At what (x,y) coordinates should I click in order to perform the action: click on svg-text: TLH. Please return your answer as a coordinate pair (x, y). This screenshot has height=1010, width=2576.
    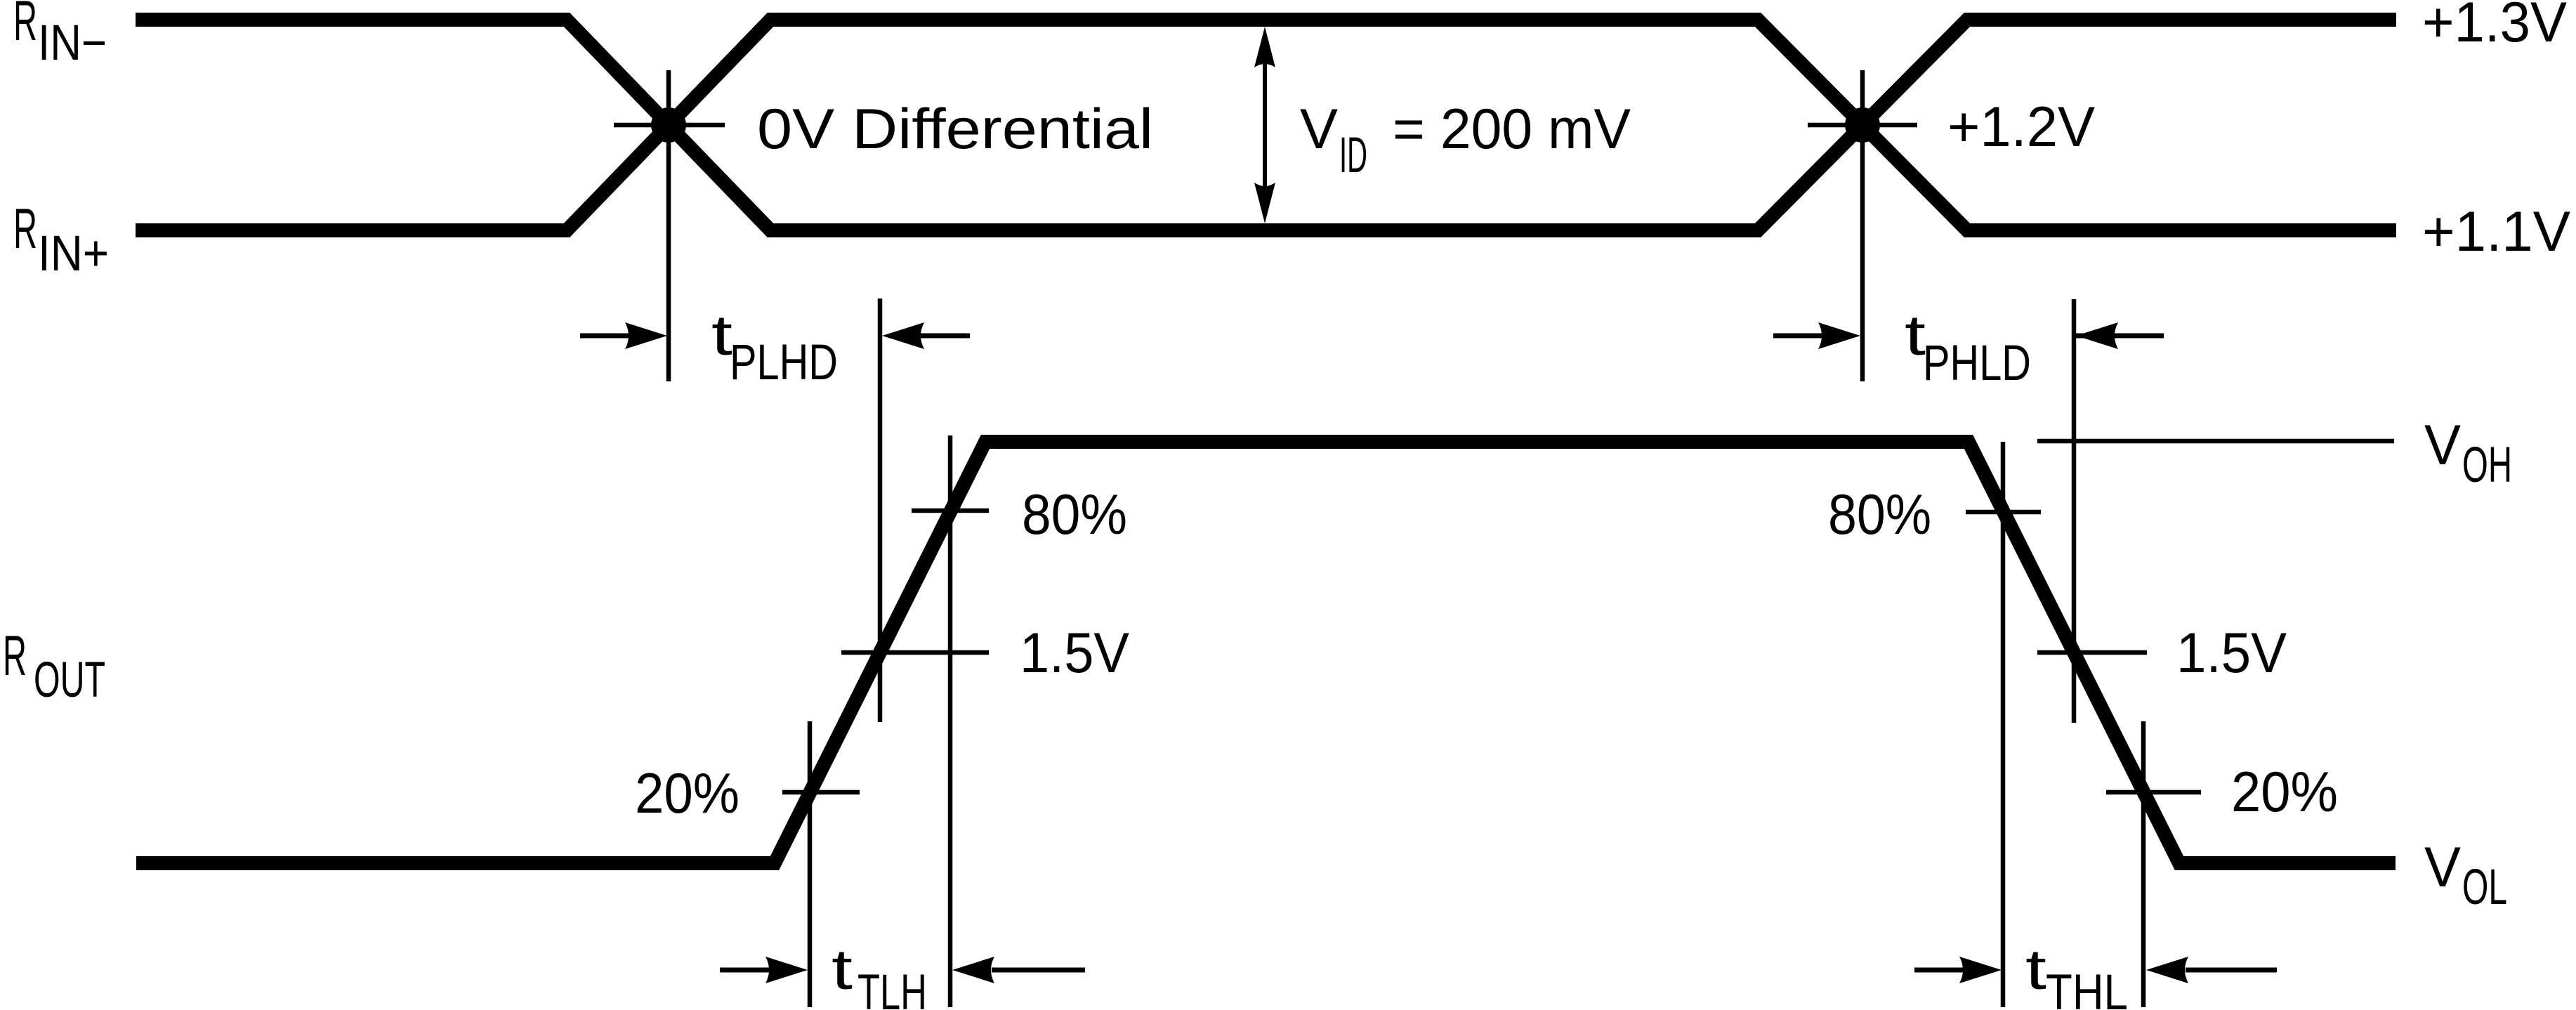
    Looking at the image, I should click on (892, 987).